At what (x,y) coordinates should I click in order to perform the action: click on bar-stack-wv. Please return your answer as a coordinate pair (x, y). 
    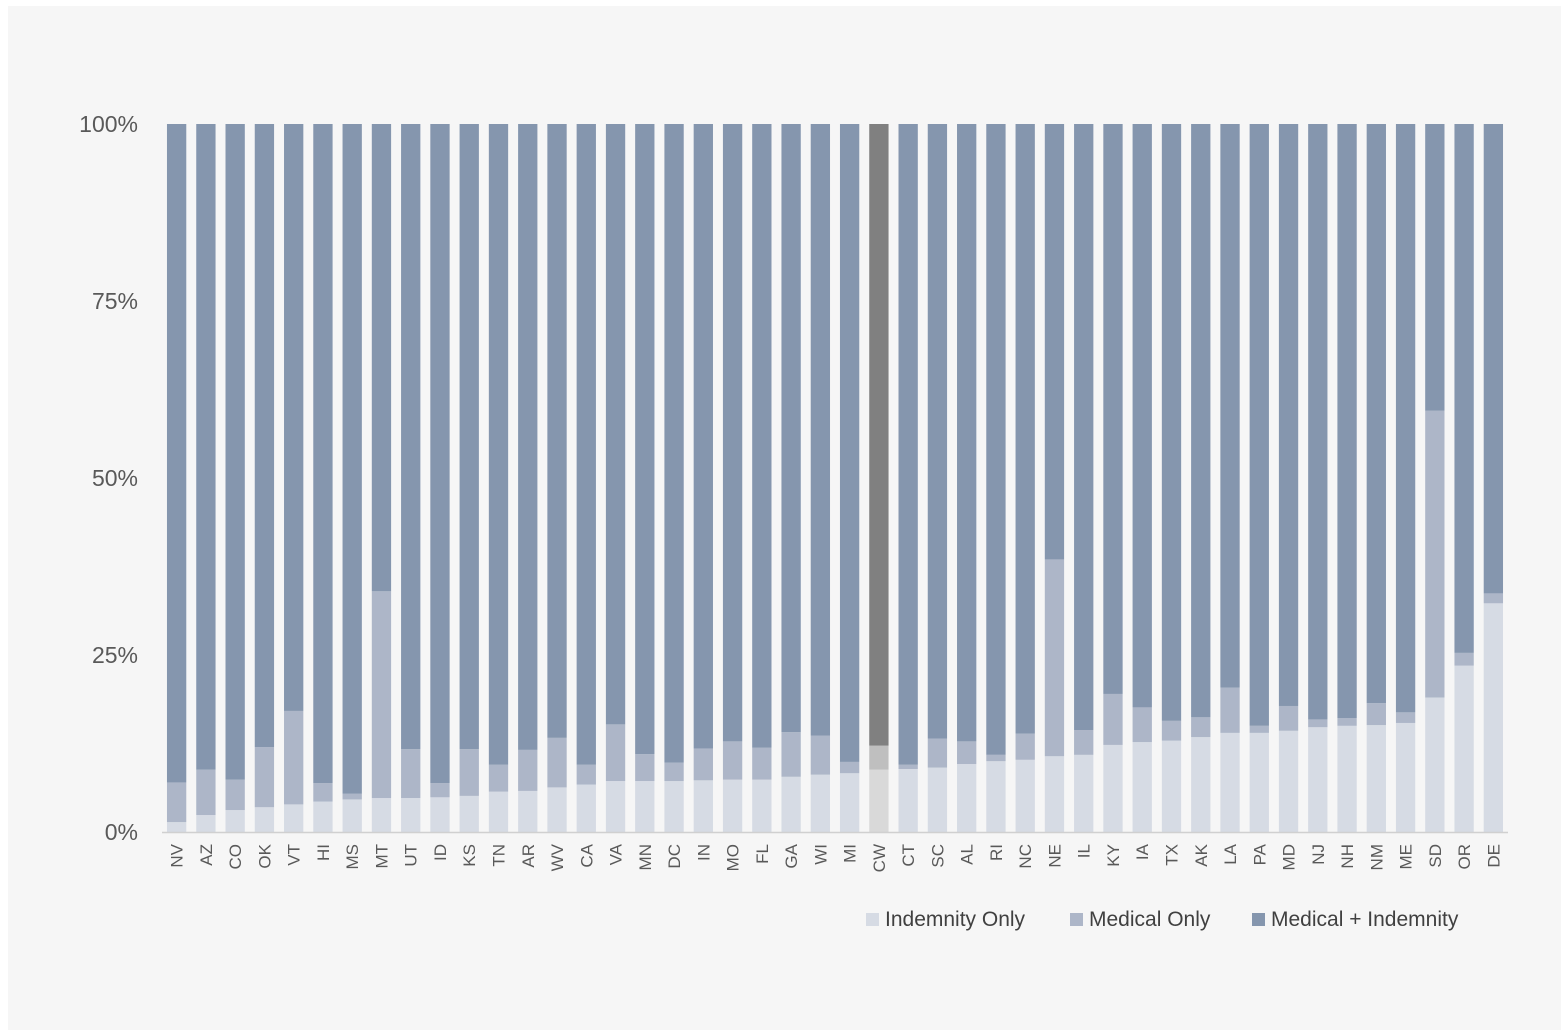
    Looking at the image, I should click on (557, 478).